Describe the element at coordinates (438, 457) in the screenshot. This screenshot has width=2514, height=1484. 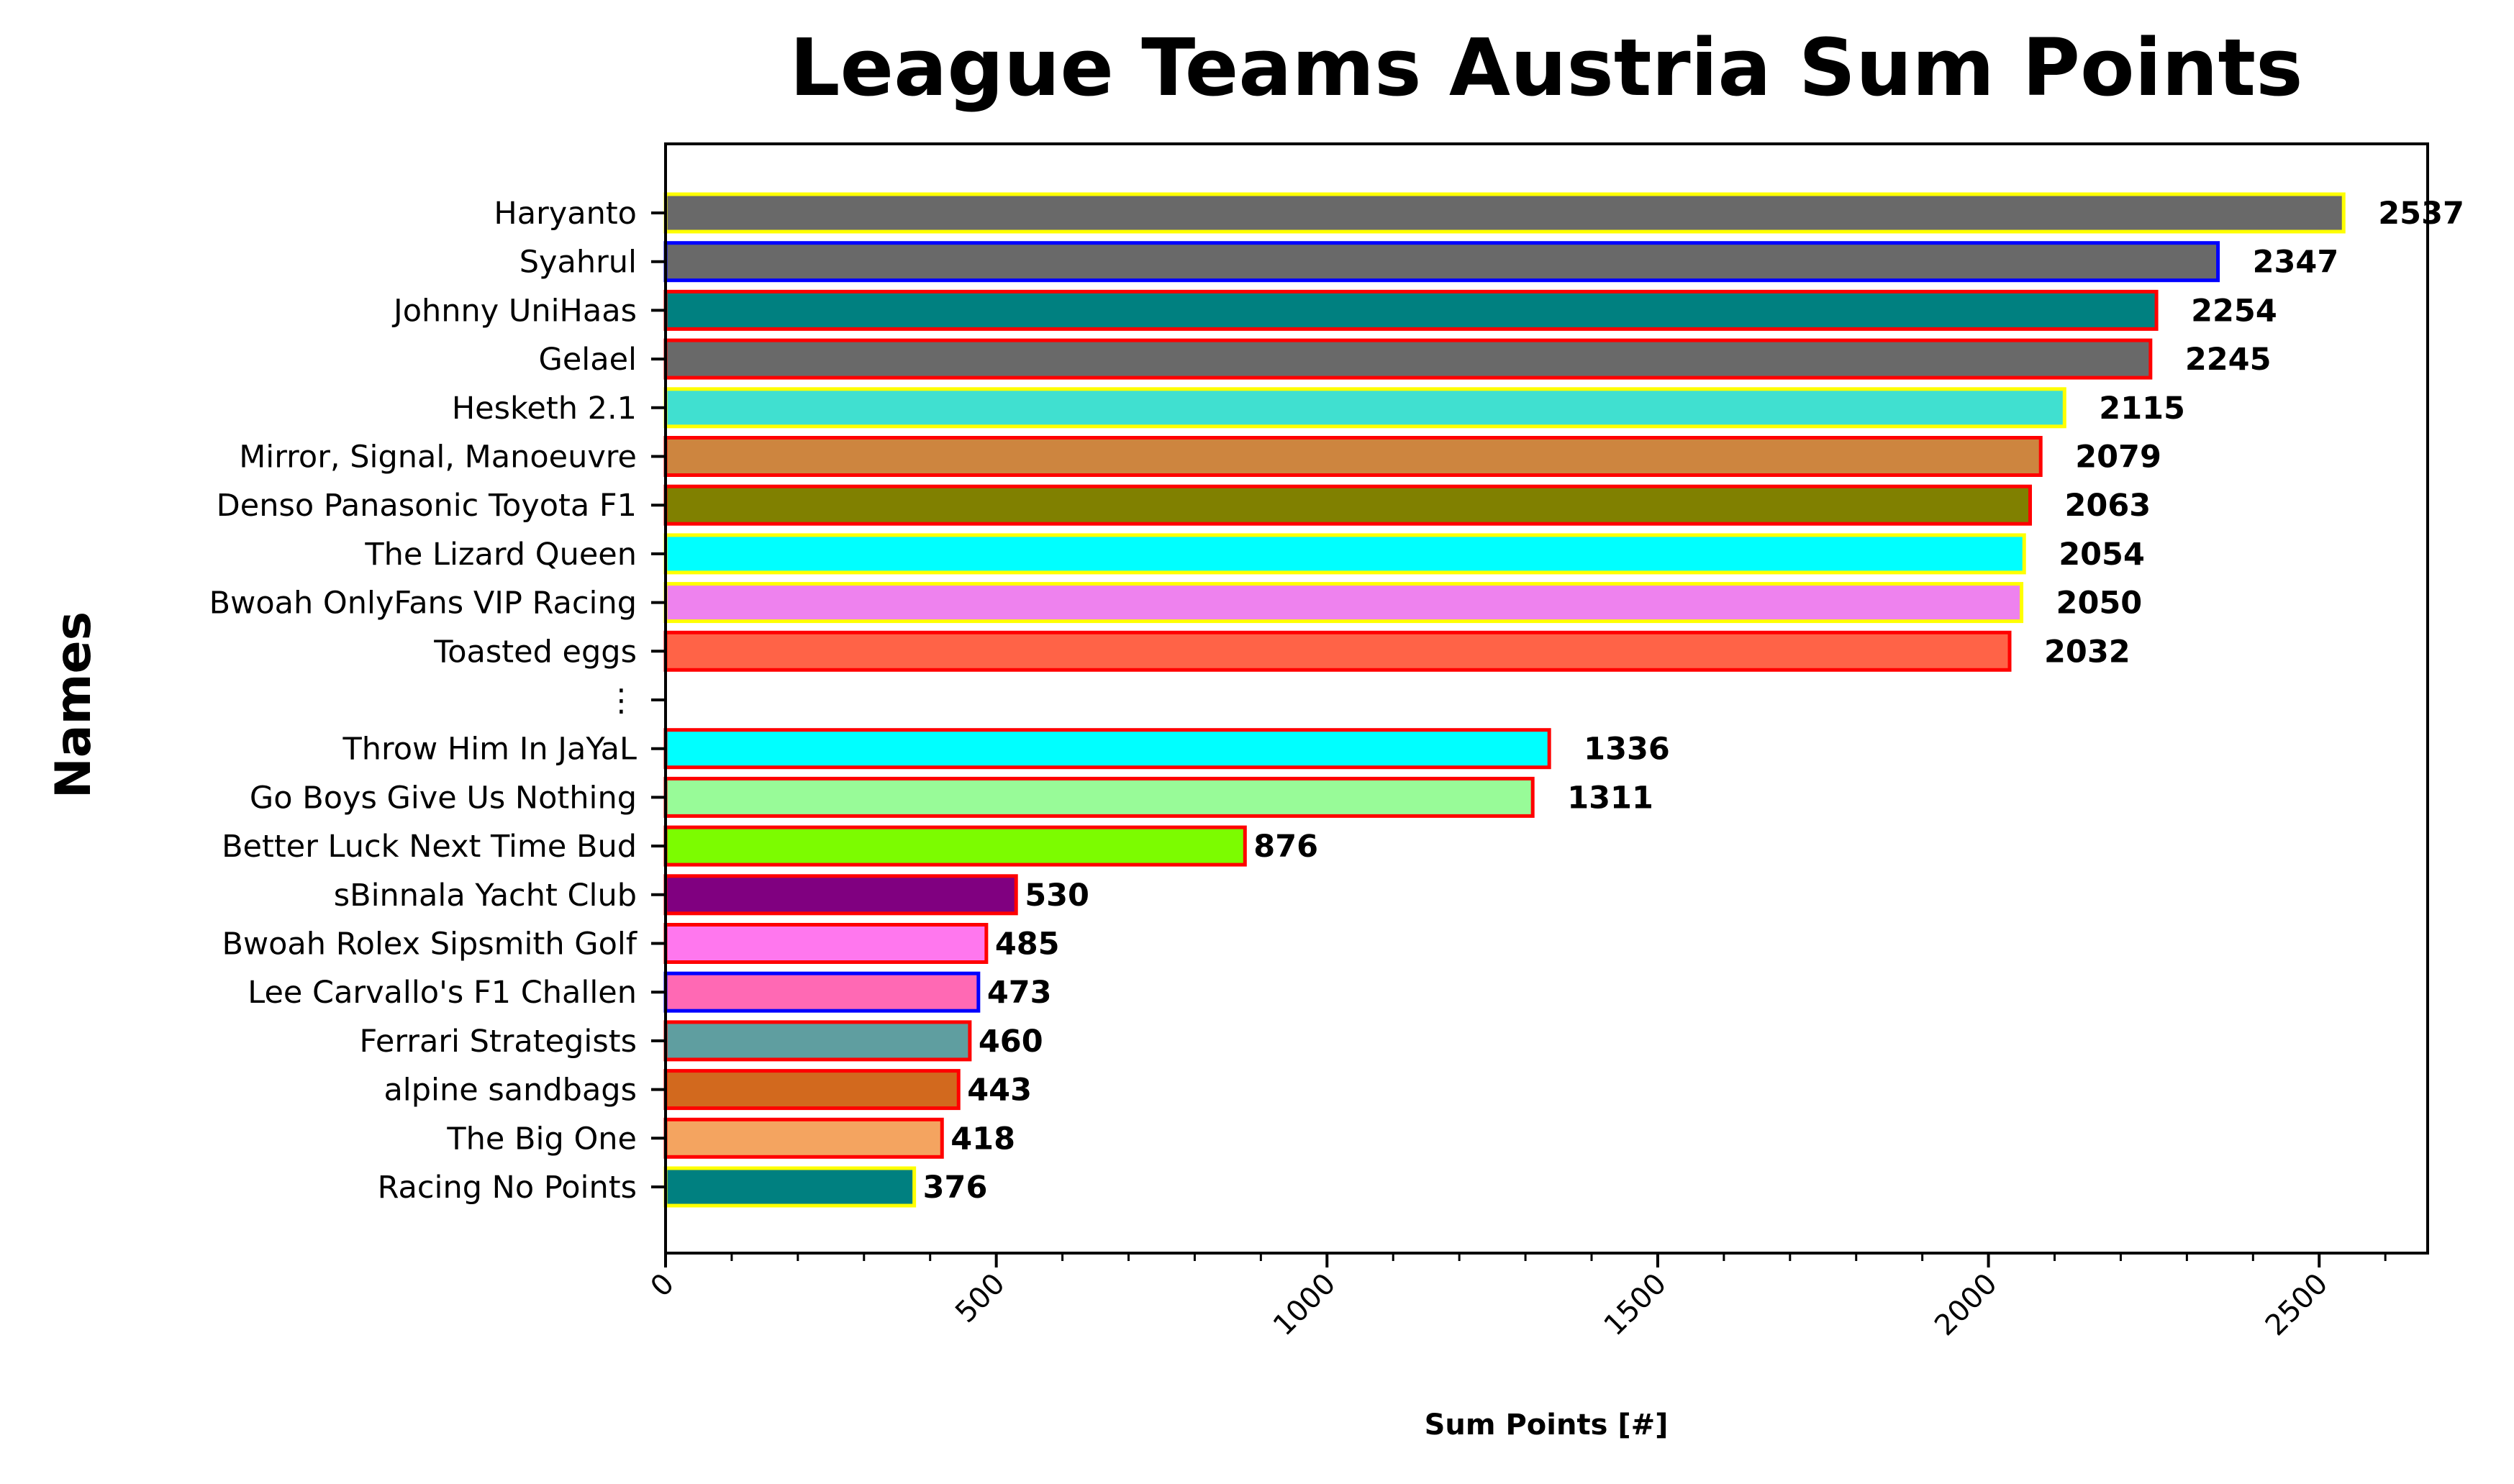
I see `category-label: Mirror, Signal, Manoeuvre` at that location.